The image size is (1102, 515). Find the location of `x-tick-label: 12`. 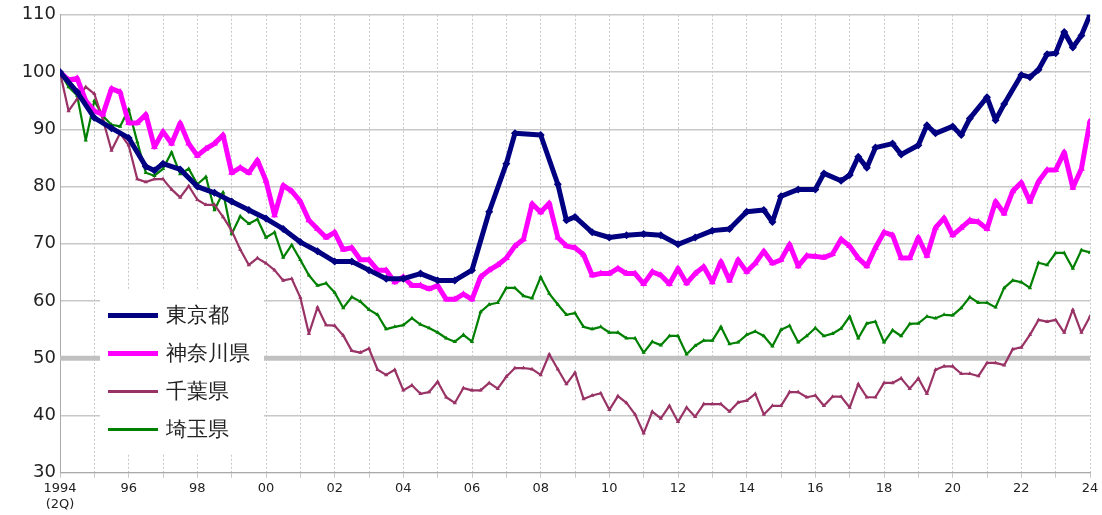

x-tick-label: 12 is located at coordinates (678, 487).